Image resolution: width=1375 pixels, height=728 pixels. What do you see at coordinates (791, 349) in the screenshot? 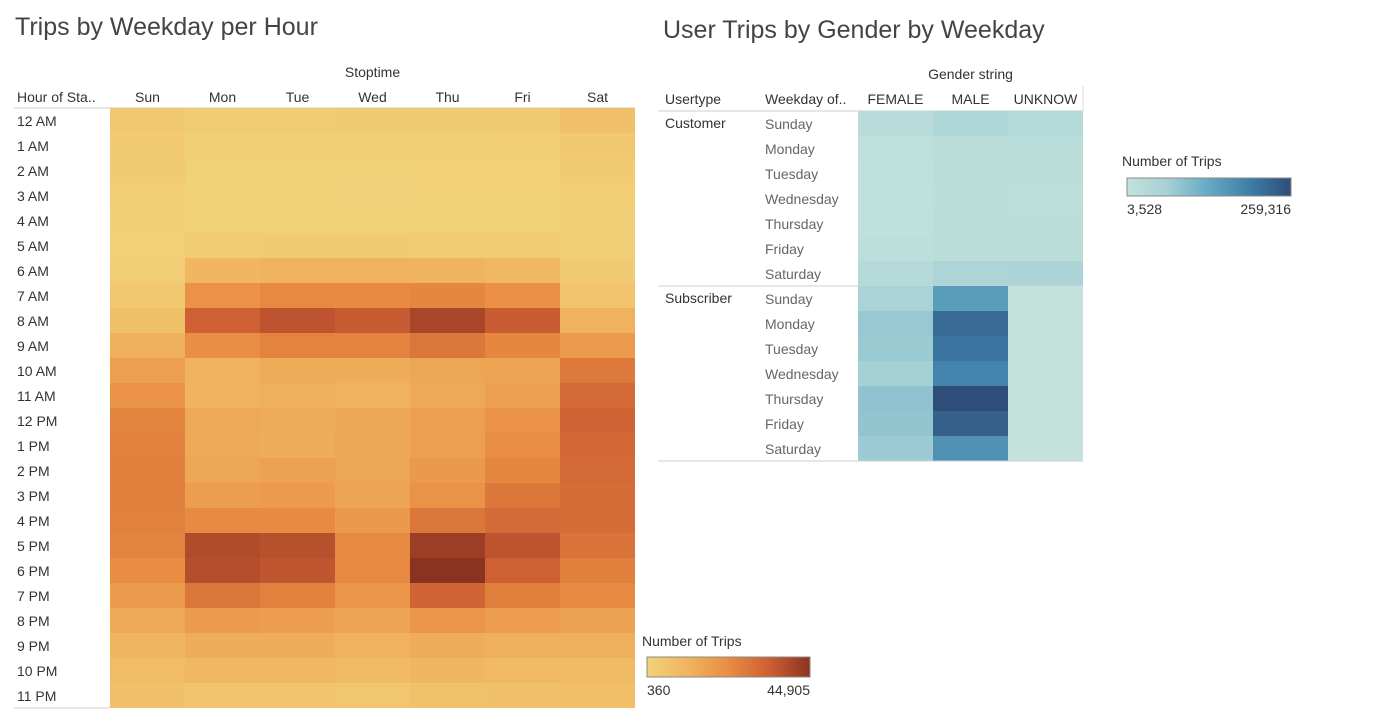
I see `weekday-label: Tuesday` at bounding box center [791, 349].